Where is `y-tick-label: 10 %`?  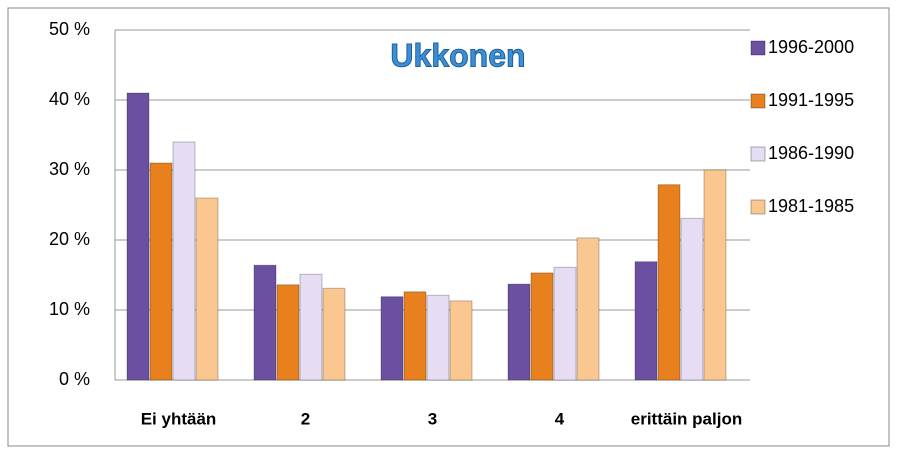
y-tick-label: 10 % is located at coordinates (69, 309).